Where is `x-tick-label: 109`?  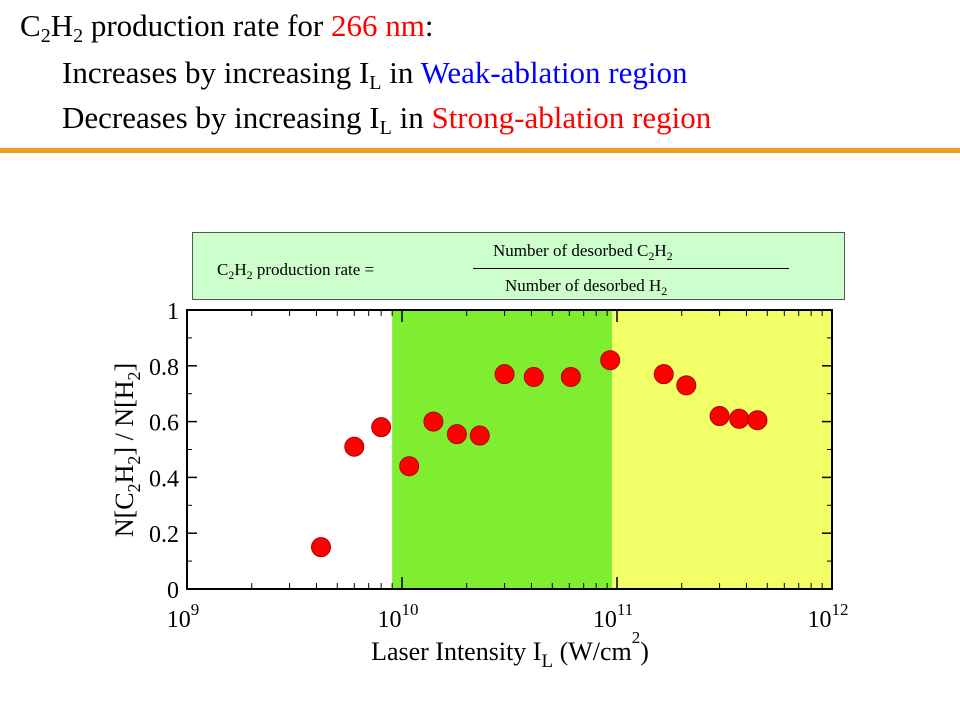 x-tick-label: 109 is located at coordinates (183, 616).